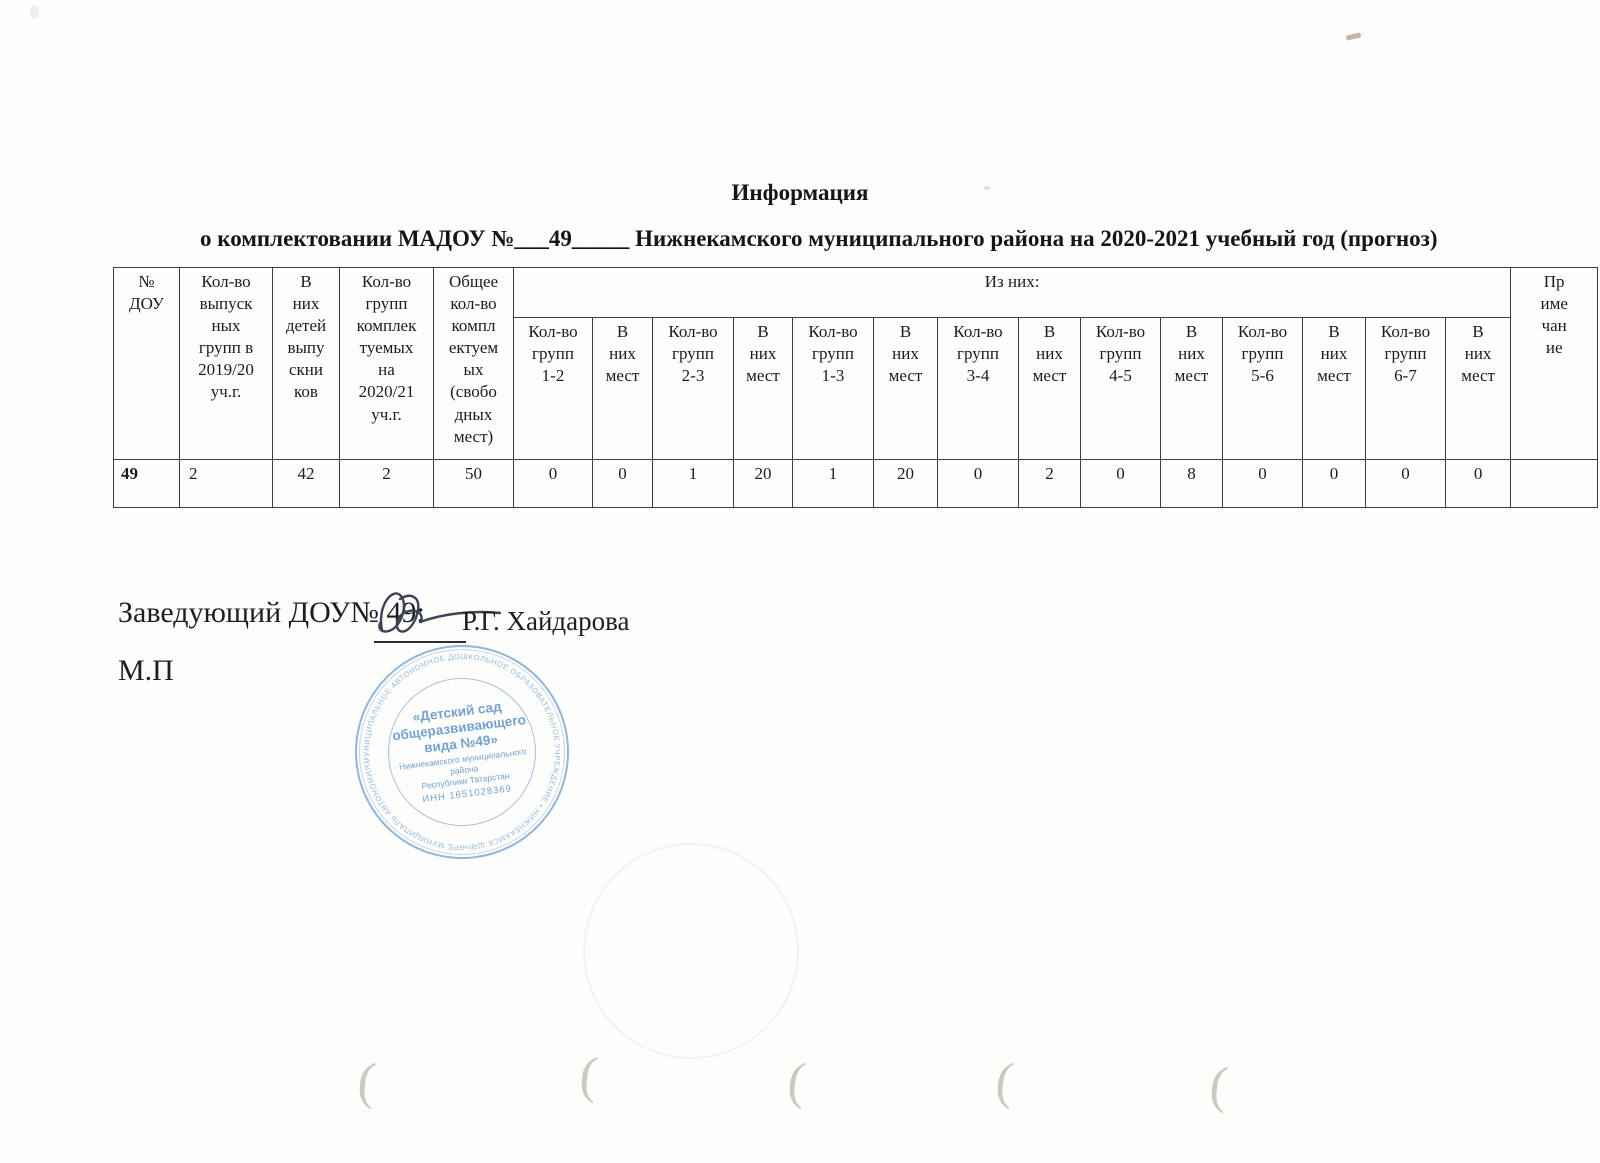 The image size is (1600, 1163). Describe the element at coordinates (1120, 388) in the screenshot. I see `column-header-groups-4-5: Кол-во групп 4-5` at that location.